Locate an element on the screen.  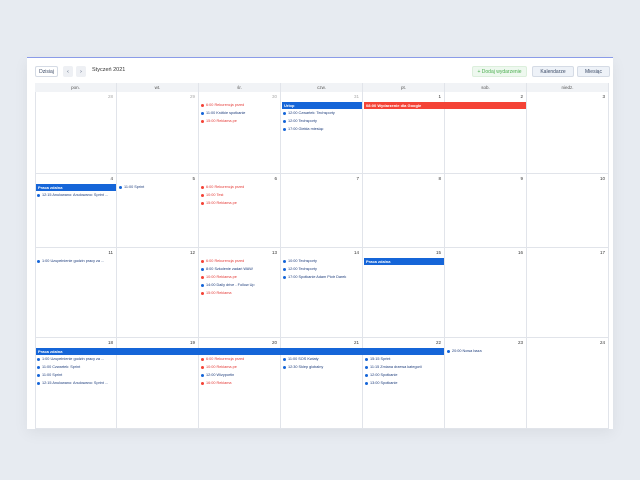
day-number: 1 is located at coordinates (439, 96).